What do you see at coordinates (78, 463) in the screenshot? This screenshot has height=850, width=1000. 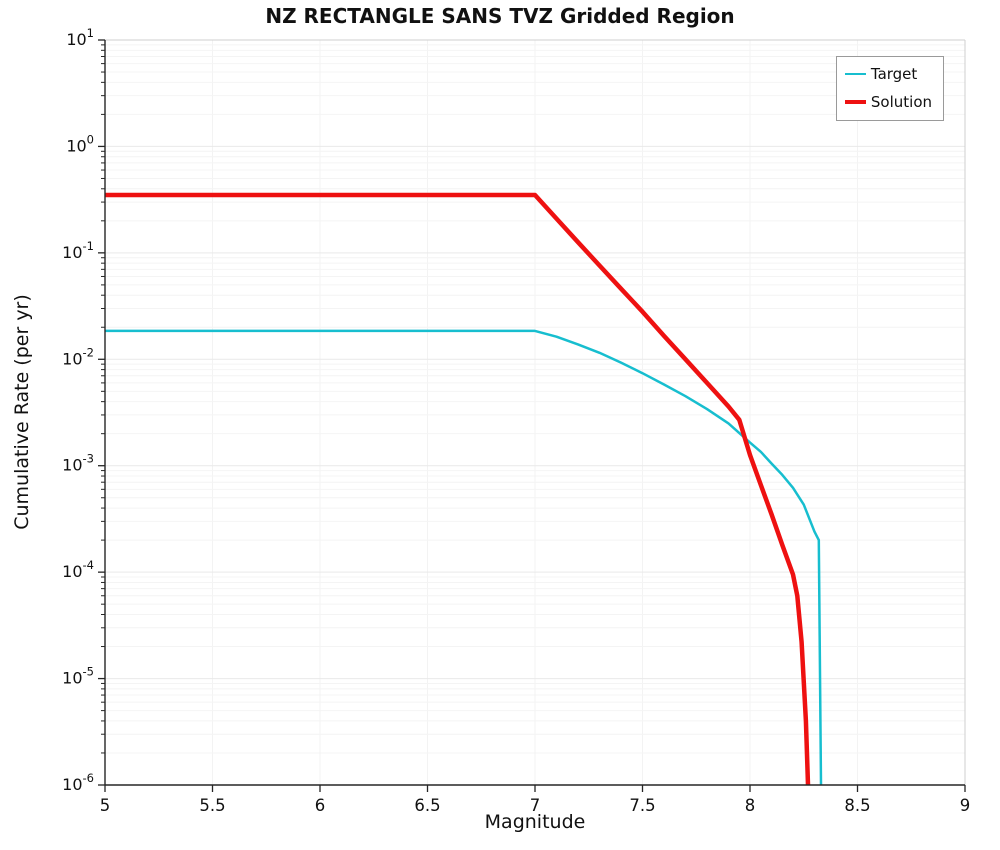 I see `svg-text: 10⁻³` at bounding box center [78, 463].